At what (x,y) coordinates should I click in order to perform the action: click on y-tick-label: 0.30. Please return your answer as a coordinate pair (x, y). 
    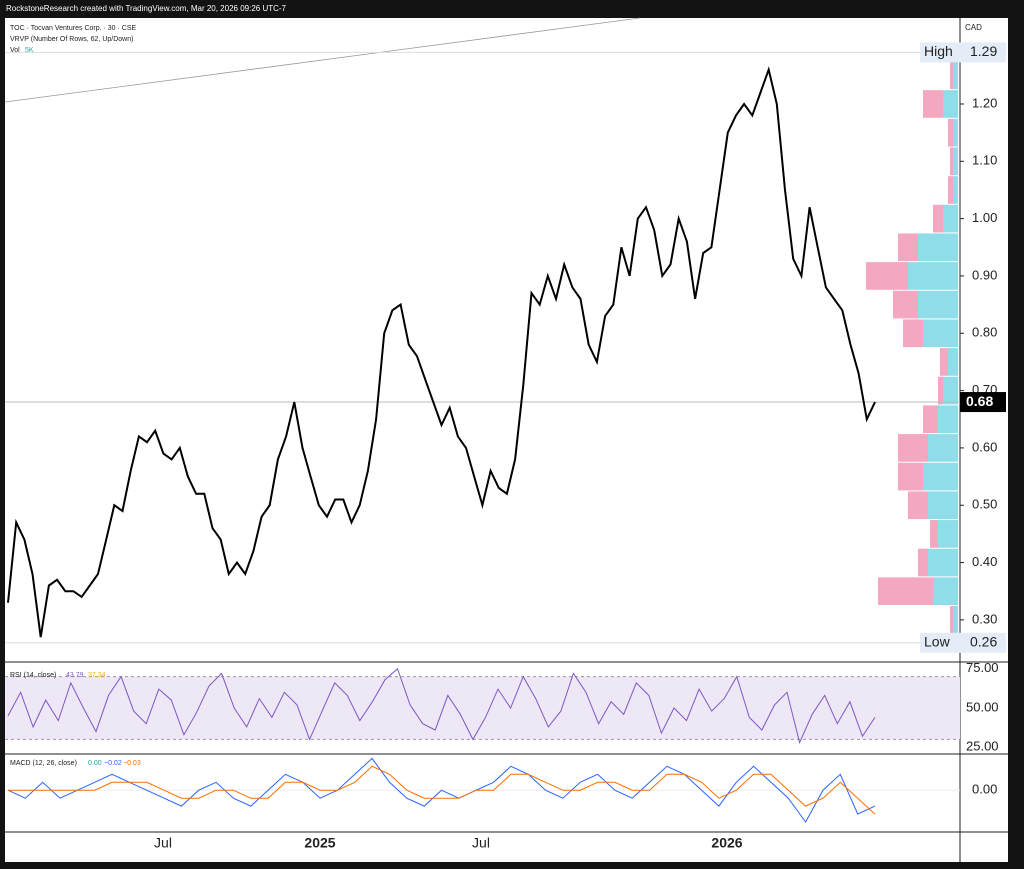
    Looking at the image, I should click on (984, 618).